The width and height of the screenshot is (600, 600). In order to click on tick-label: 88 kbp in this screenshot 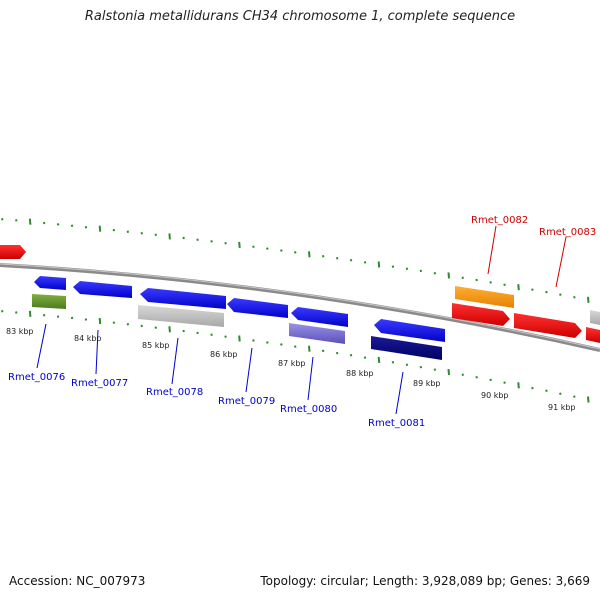, I will do `click(360, 373)`.